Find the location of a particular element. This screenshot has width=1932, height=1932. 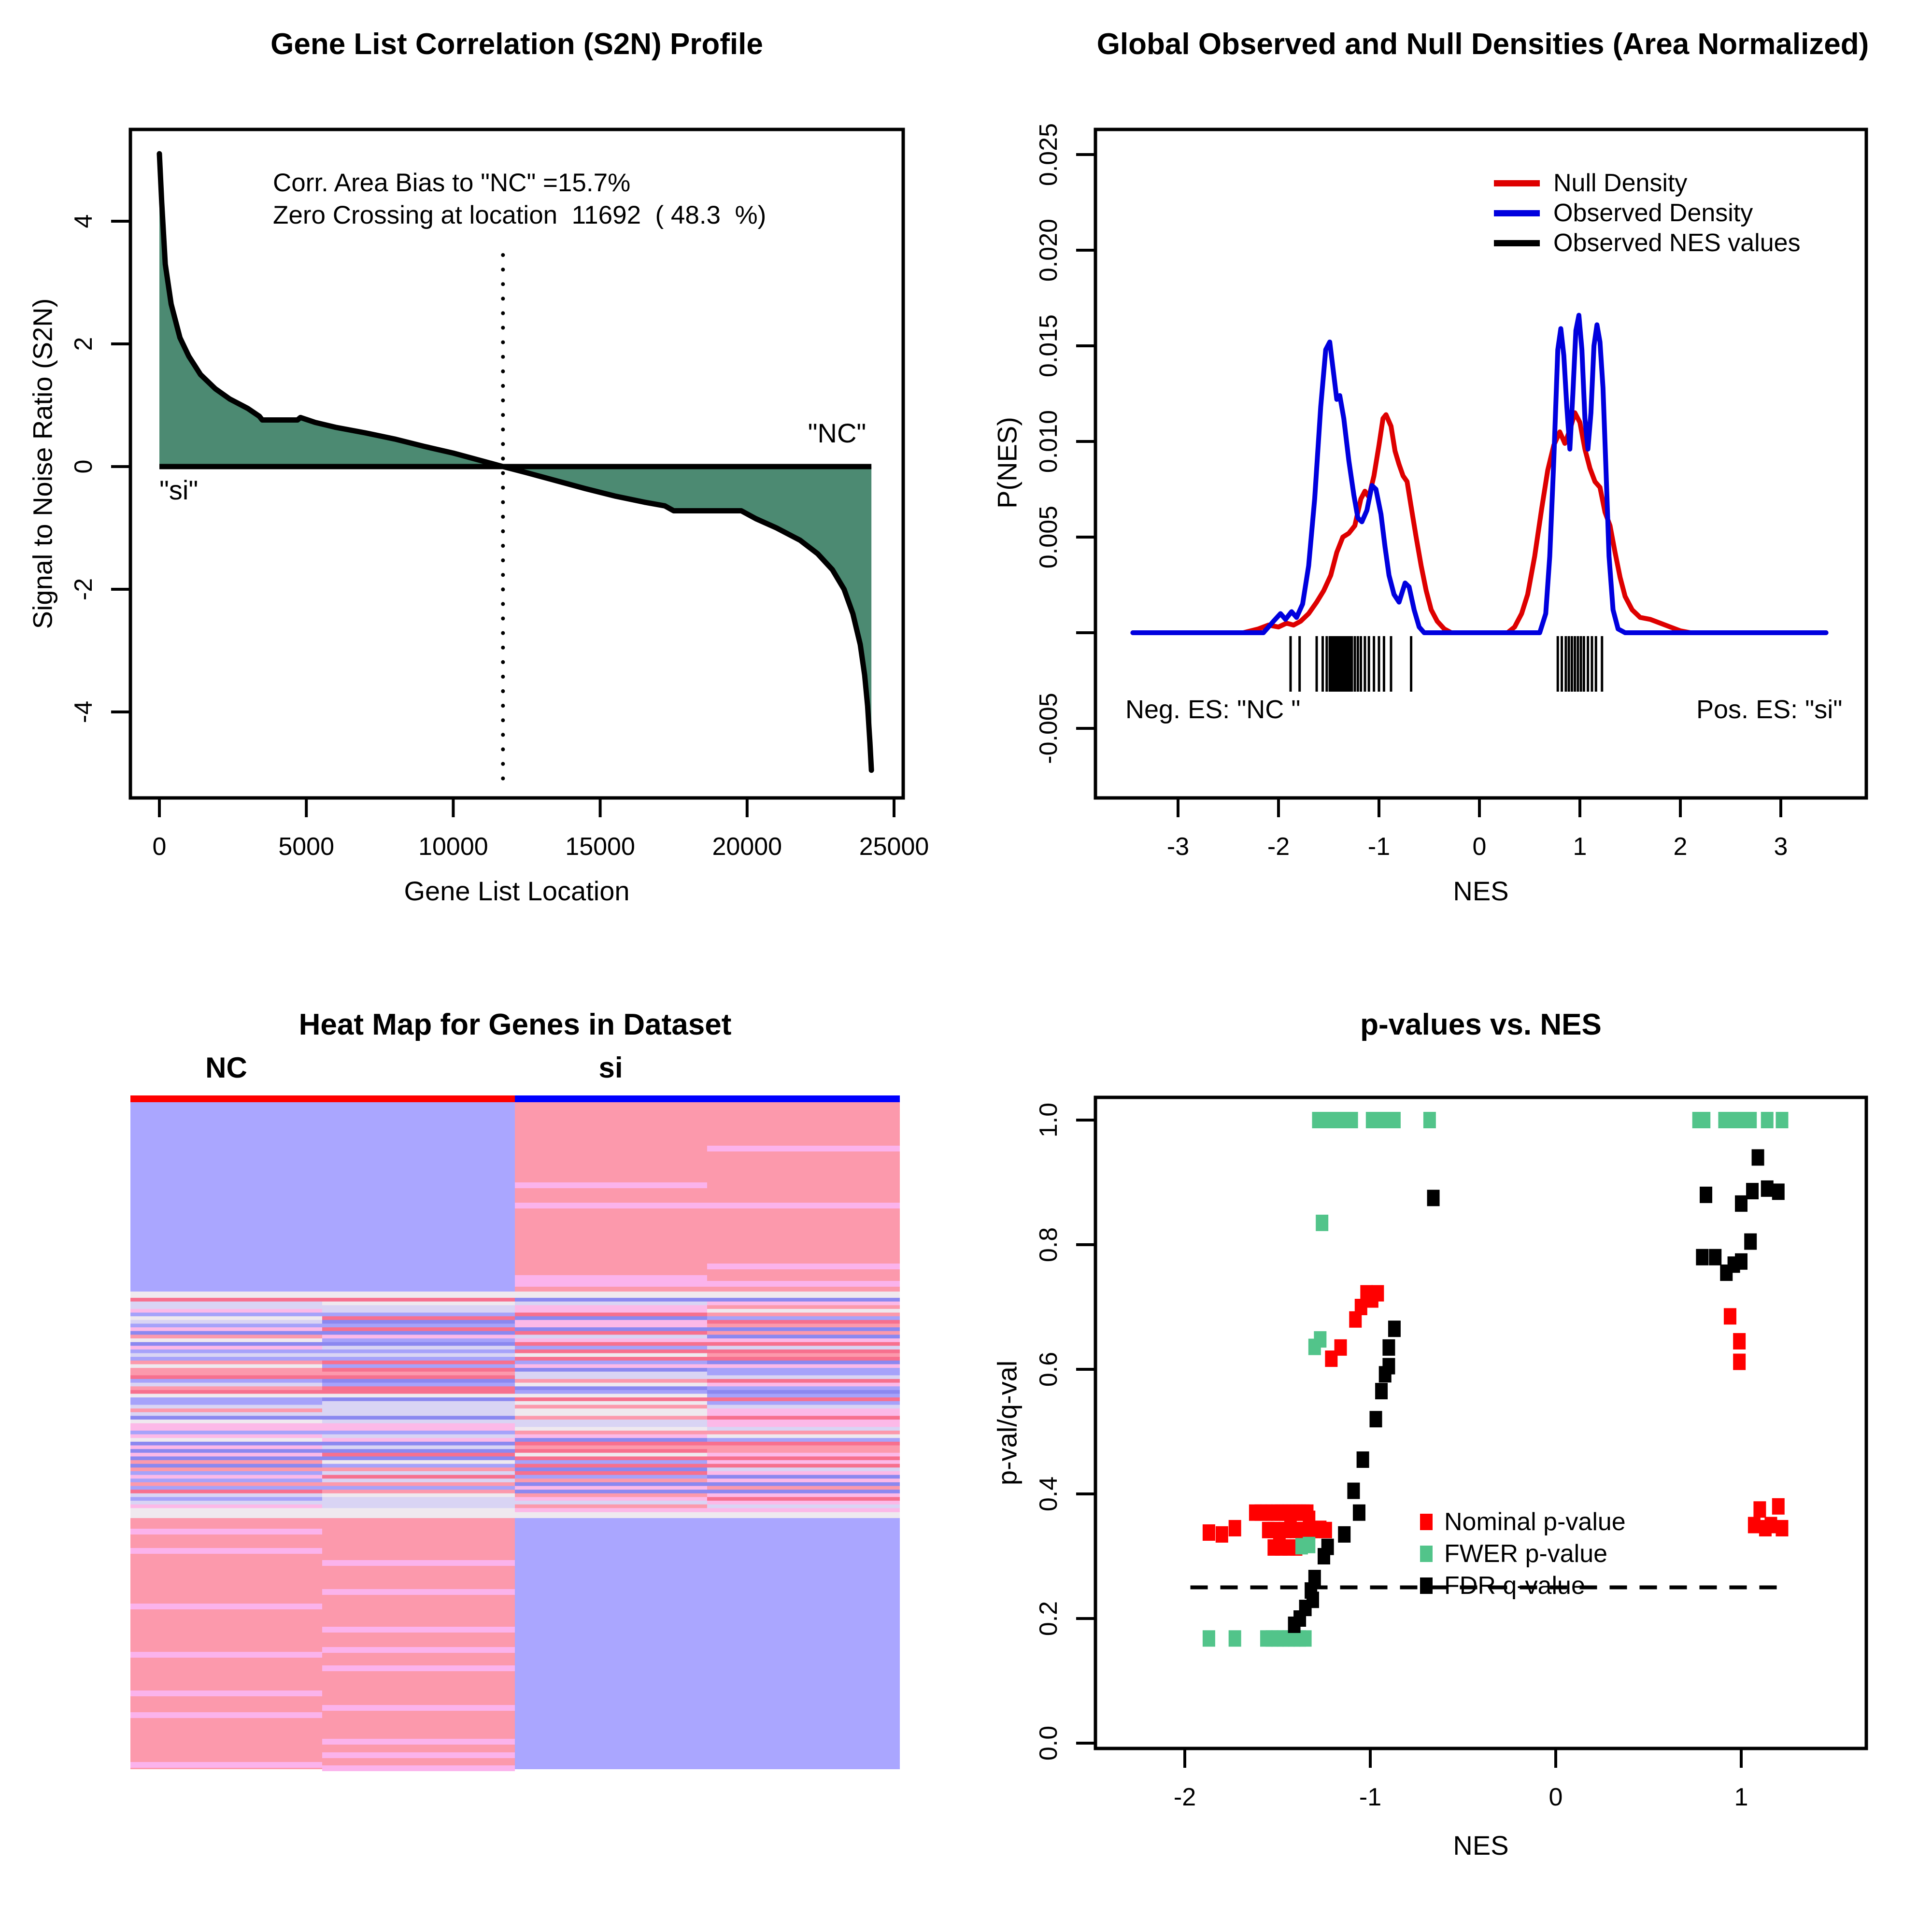

x-tick-label: -1 is located at coordinates (1379, 847).